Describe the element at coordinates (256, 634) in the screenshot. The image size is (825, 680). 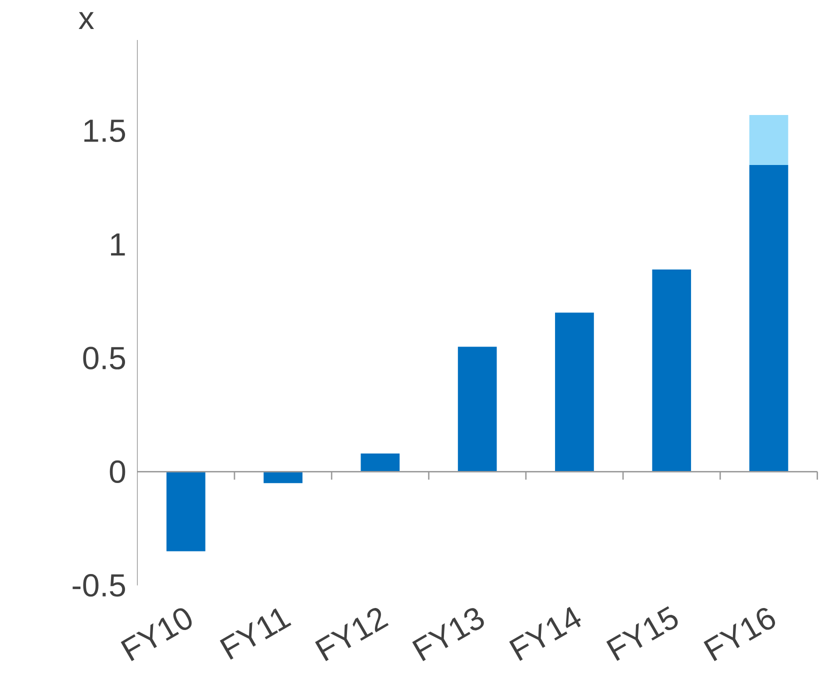
I see `x-tick-label: FY11` at that location.